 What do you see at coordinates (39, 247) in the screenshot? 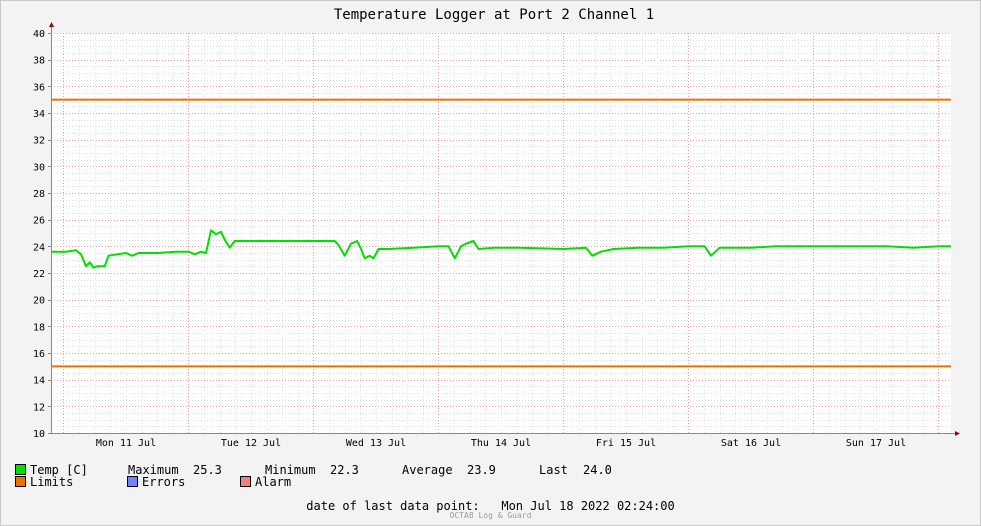
I see `y-tick-label: 24` at bounding box center [39, 247].